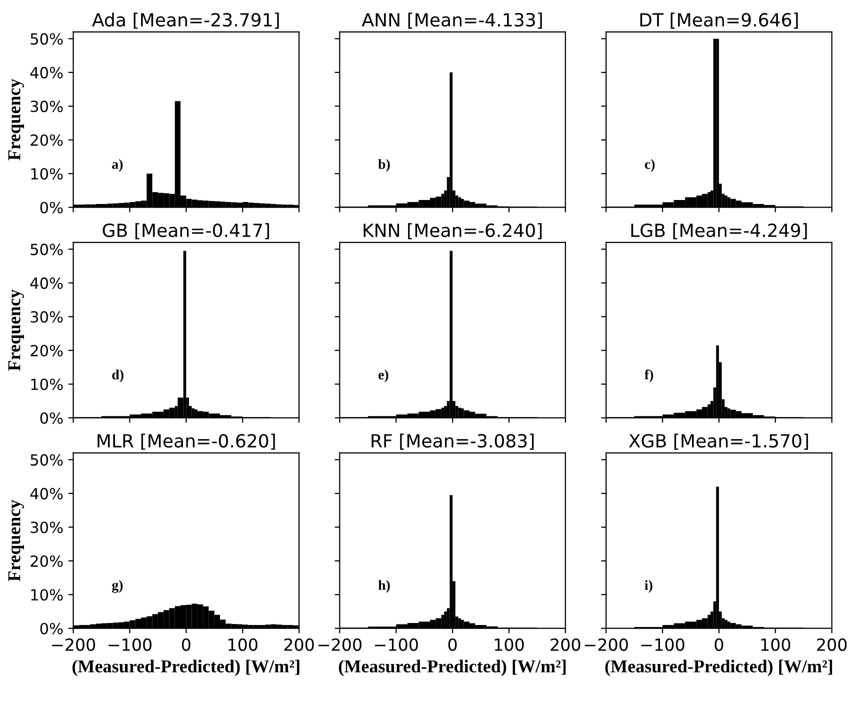  I want to click on chart-title: XGB [Mean=-1.570], so click(718, 442).